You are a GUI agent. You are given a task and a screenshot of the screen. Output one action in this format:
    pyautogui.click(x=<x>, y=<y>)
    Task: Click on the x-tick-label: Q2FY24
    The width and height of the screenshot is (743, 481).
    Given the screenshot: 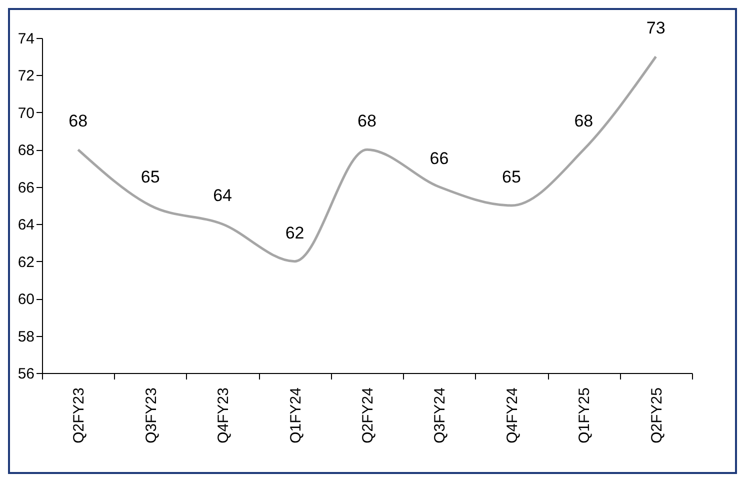 What is the action you would take?
    pyautogui.click(x=368, y=416)
    